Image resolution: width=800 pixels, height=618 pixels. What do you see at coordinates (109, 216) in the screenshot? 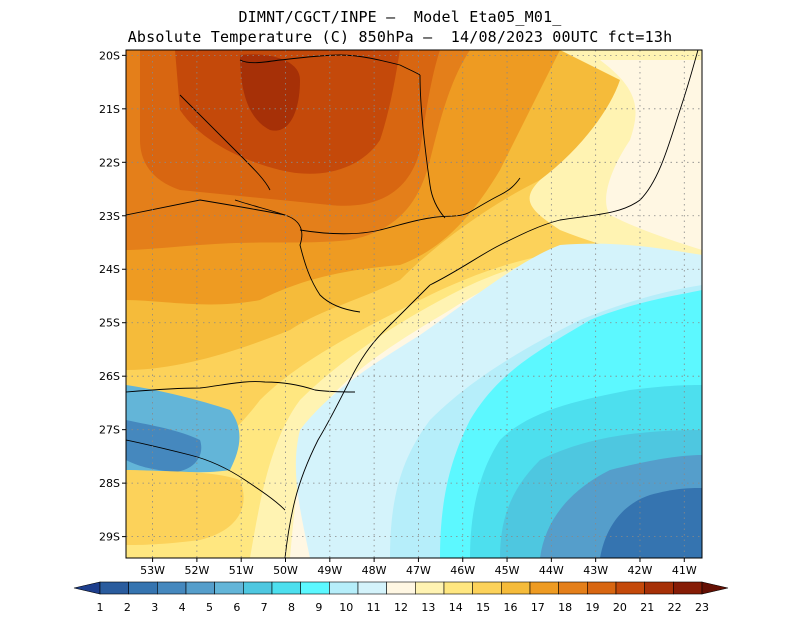
I see `lat-label: 23S` at bounding box center [109, 216].